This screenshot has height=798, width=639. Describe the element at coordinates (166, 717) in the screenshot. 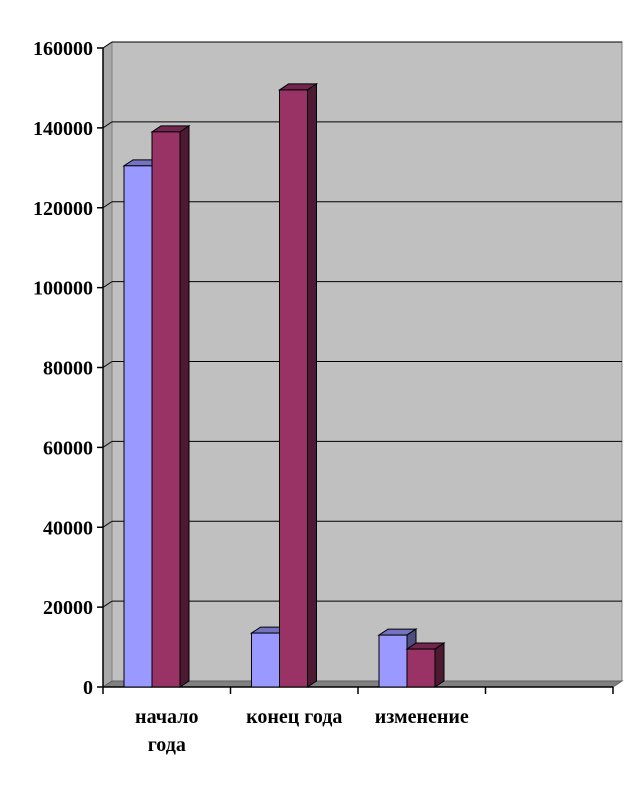

I see `x-tick-label: начало` at that location.